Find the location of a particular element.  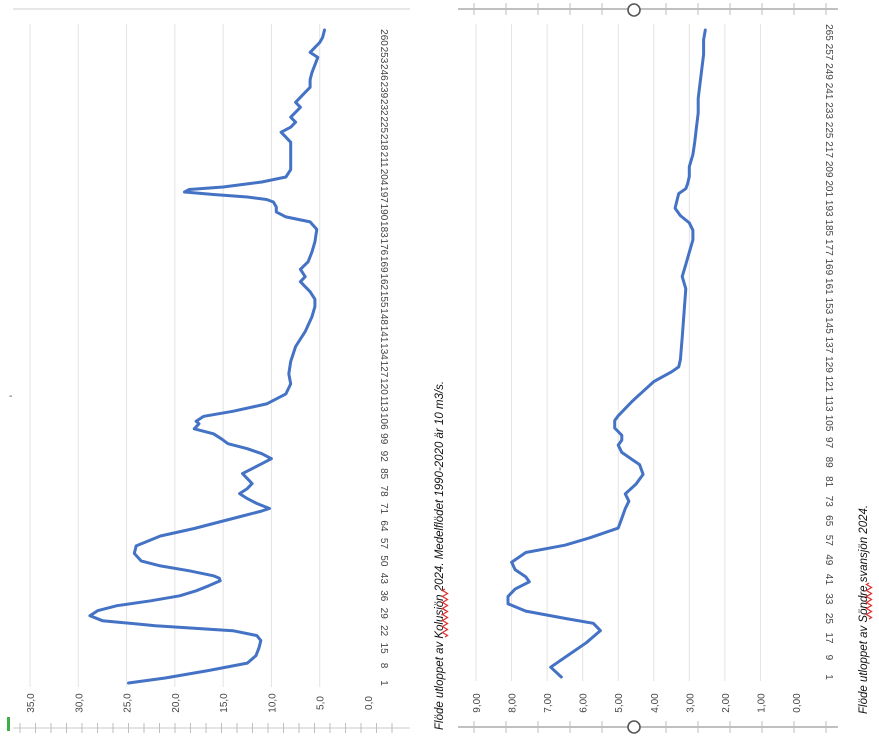

stray-mark: - is located at coordinates (10, 396).